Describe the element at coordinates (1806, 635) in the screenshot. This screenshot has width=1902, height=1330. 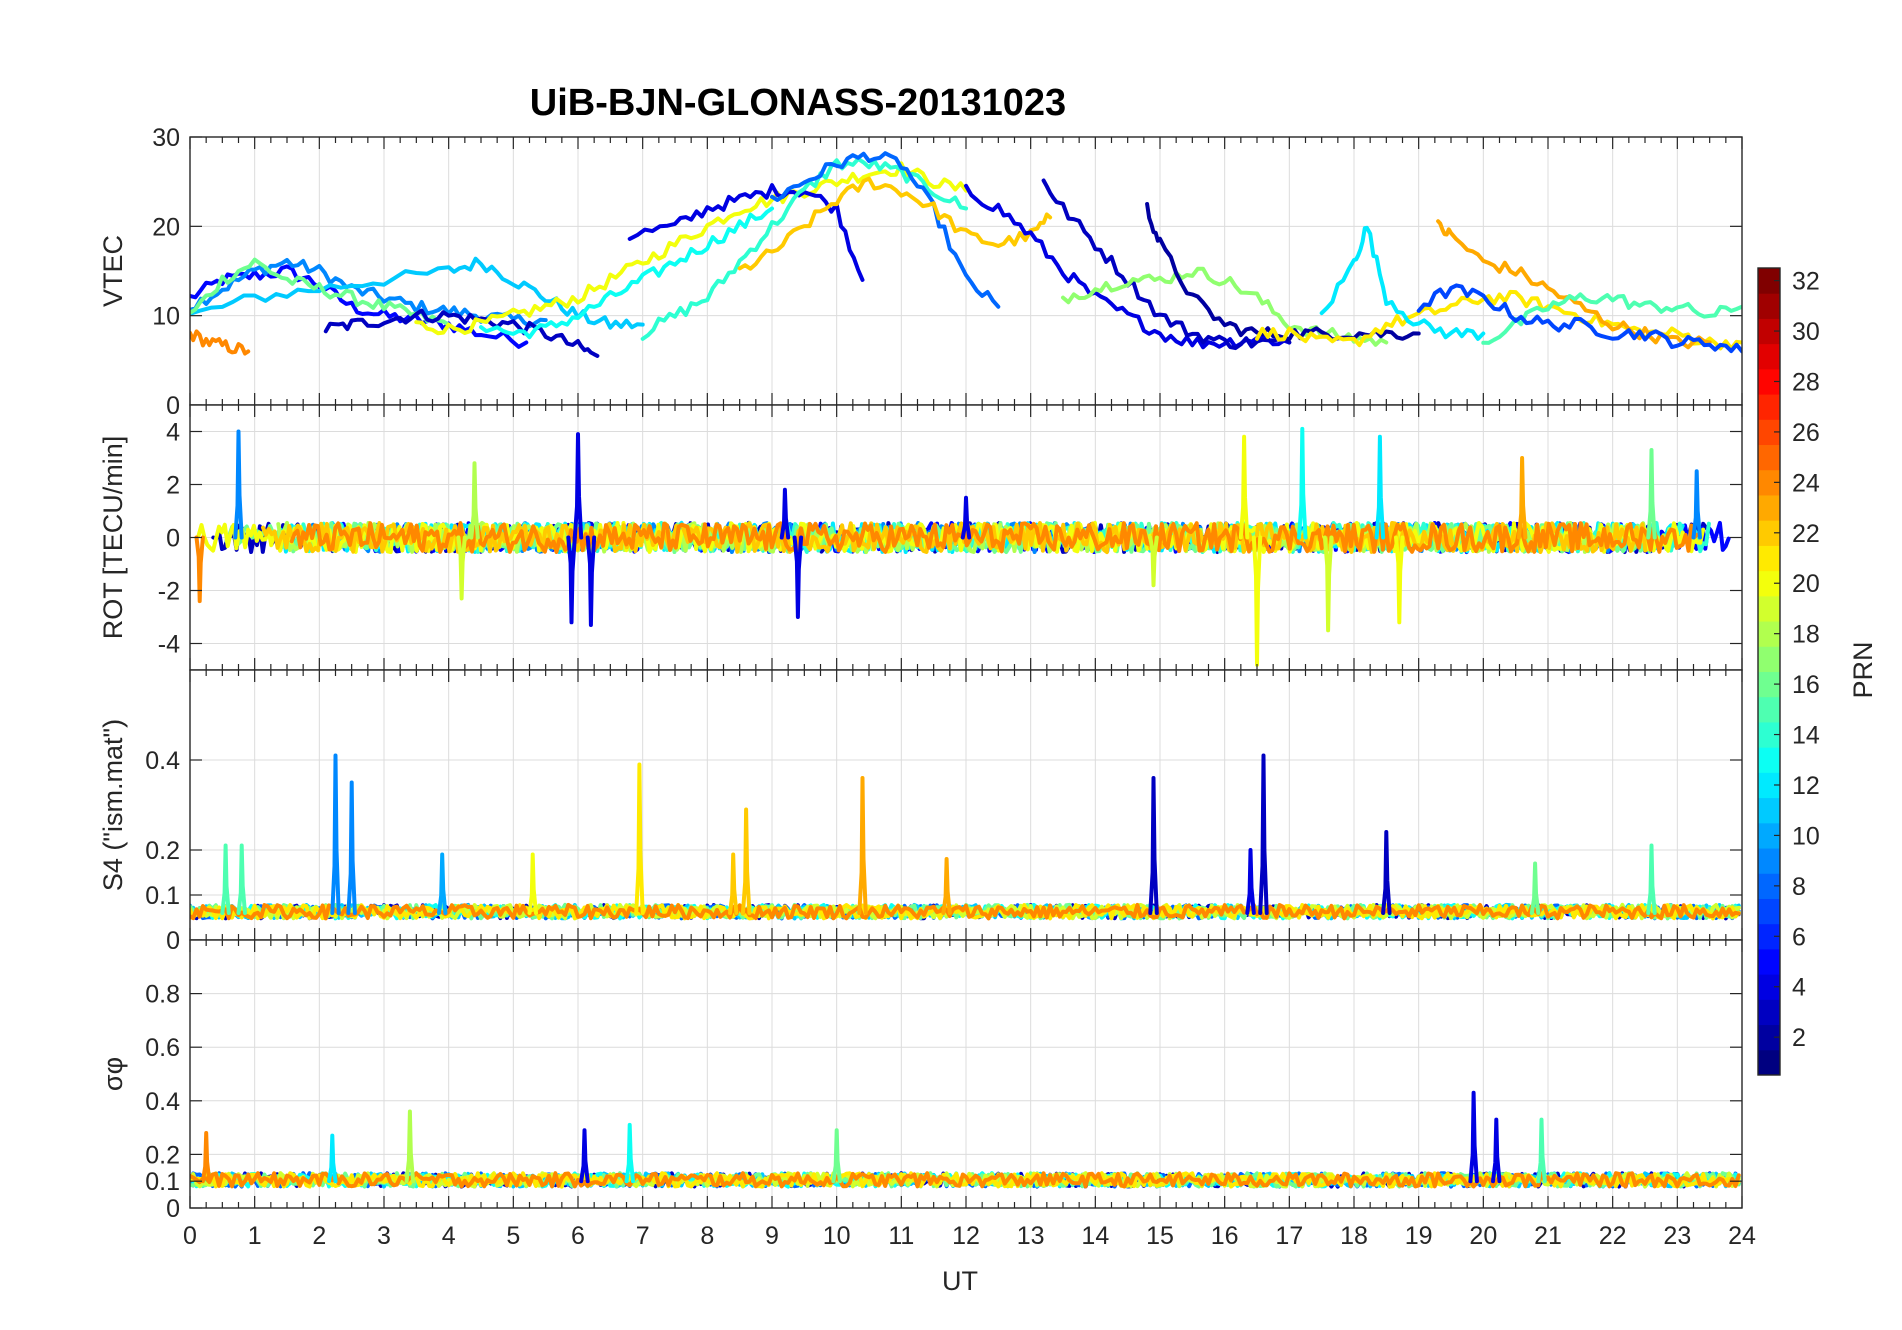
I see `colorbar-tick-label: 18` at that location.